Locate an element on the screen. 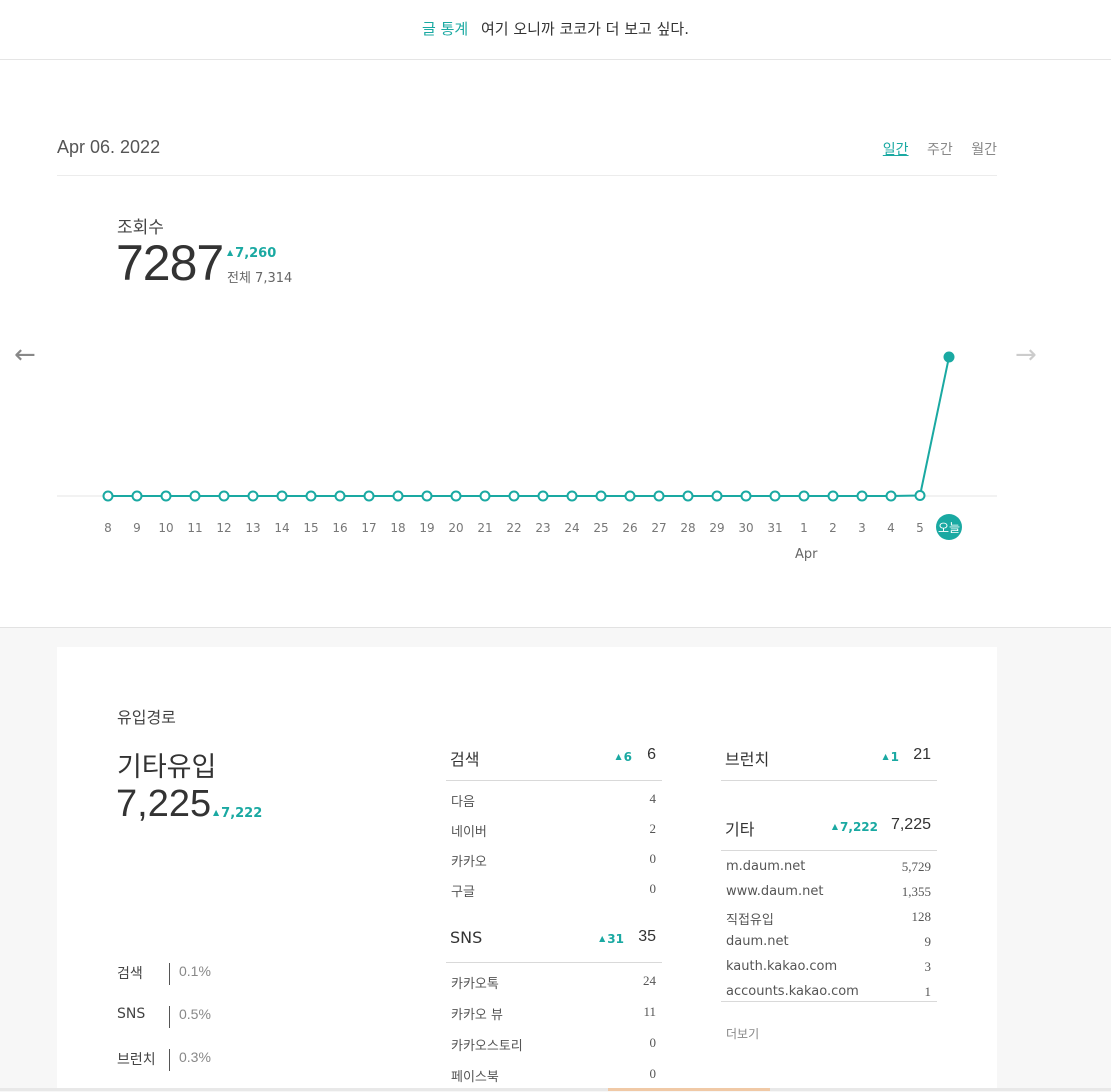 The image size is (1111, 1092). today-badge is located at coordinates (949, 527).